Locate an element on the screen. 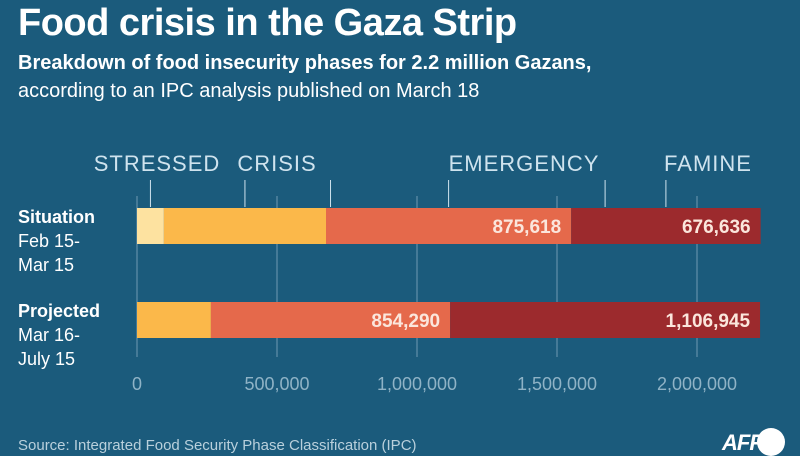 This screenshot has width=800, height=456. x-tick-label: 1,500,000 is located at coordinates (557, 384).